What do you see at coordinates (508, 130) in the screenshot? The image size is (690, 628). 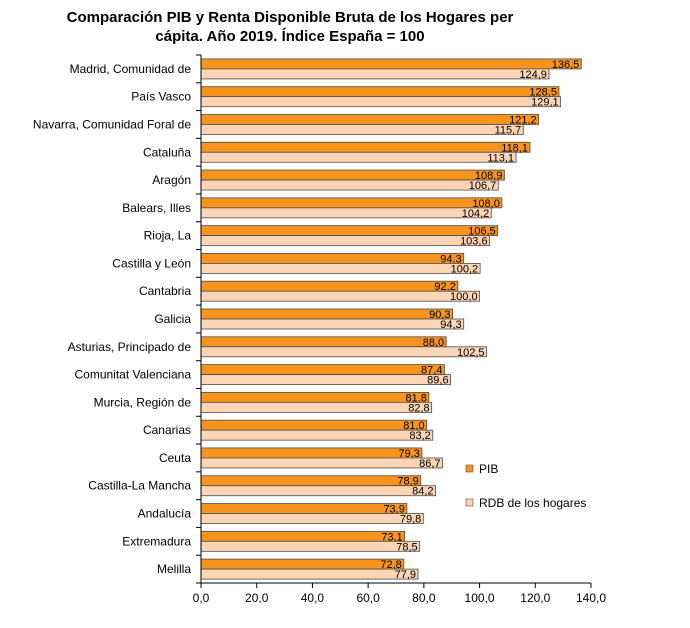 I see `data-label-rdb: 115,7` at bounding box center [508, 130].